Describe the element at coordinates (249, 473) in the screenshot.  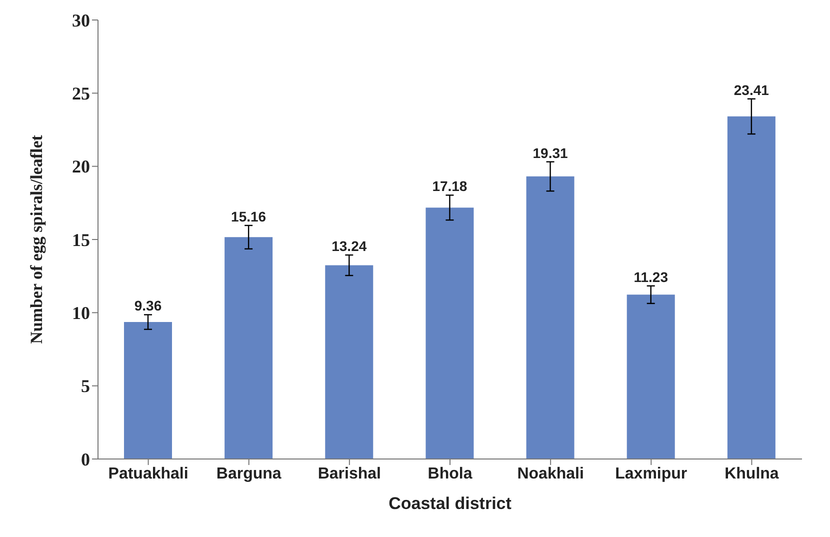
I see `x-tick-label: Barguna` at that location.